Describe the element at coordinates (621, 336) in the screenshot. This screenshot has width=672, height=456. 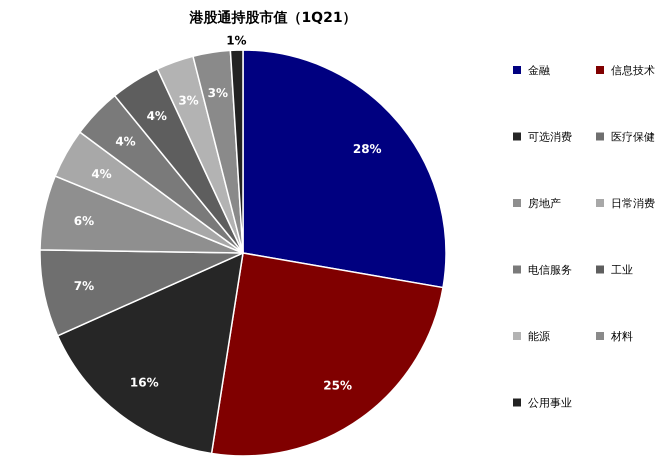
I see `legend-label: 材料` at that location.